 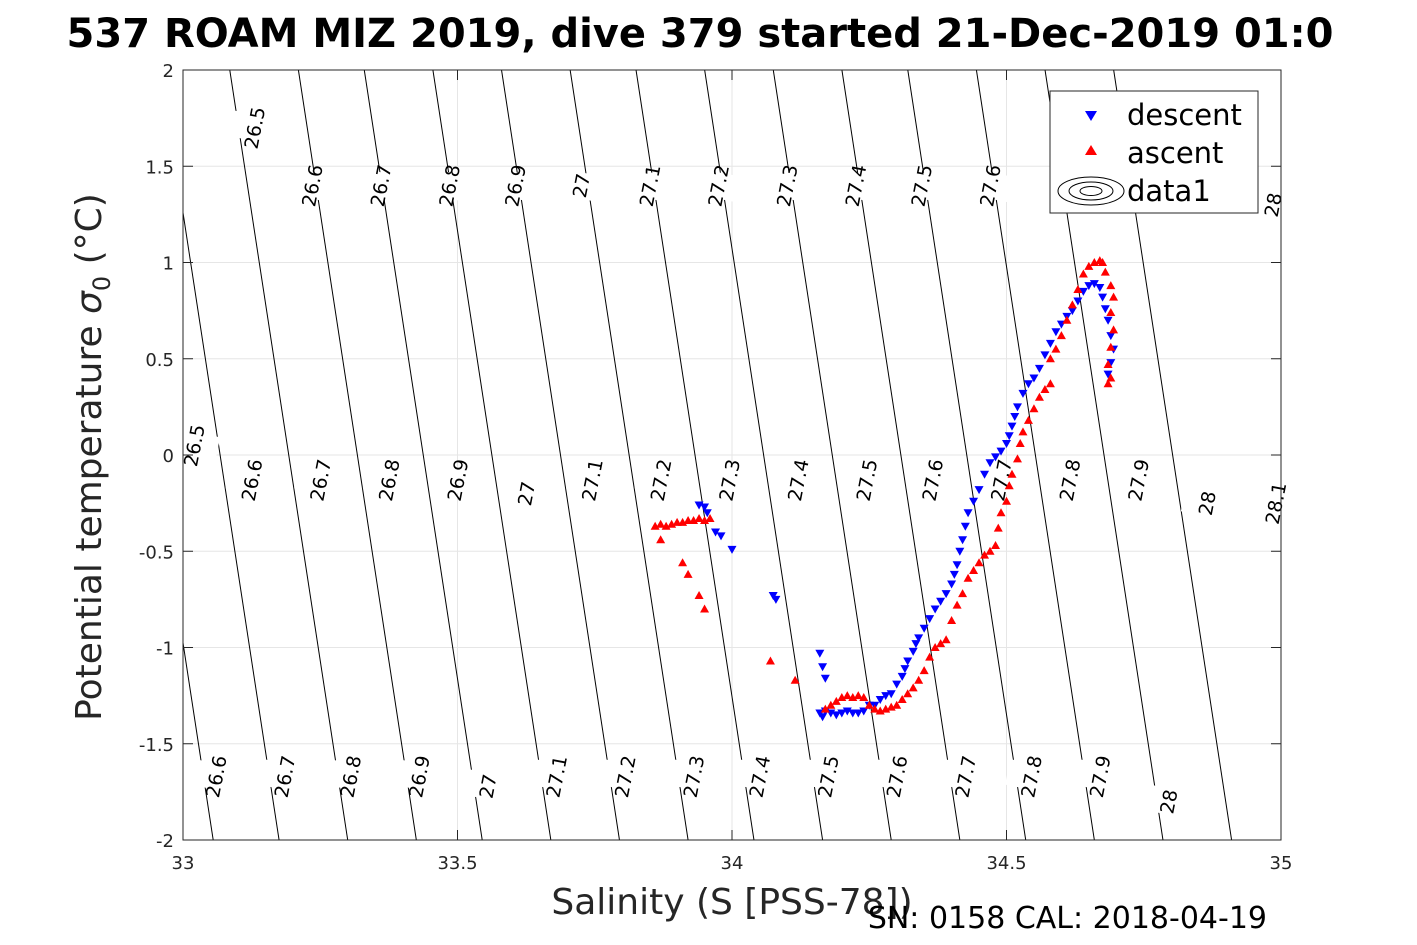 What do you see at coordinates (527, 494) in the screenshot?
I see `isopycnal-label: 27` at bounding box center [527, 494].